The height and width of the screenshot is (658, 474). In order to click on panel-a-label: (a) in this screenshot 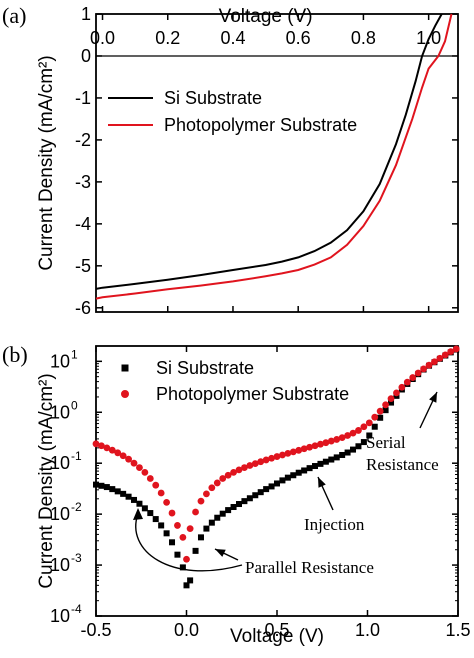, I will do `click(14, 15)`.